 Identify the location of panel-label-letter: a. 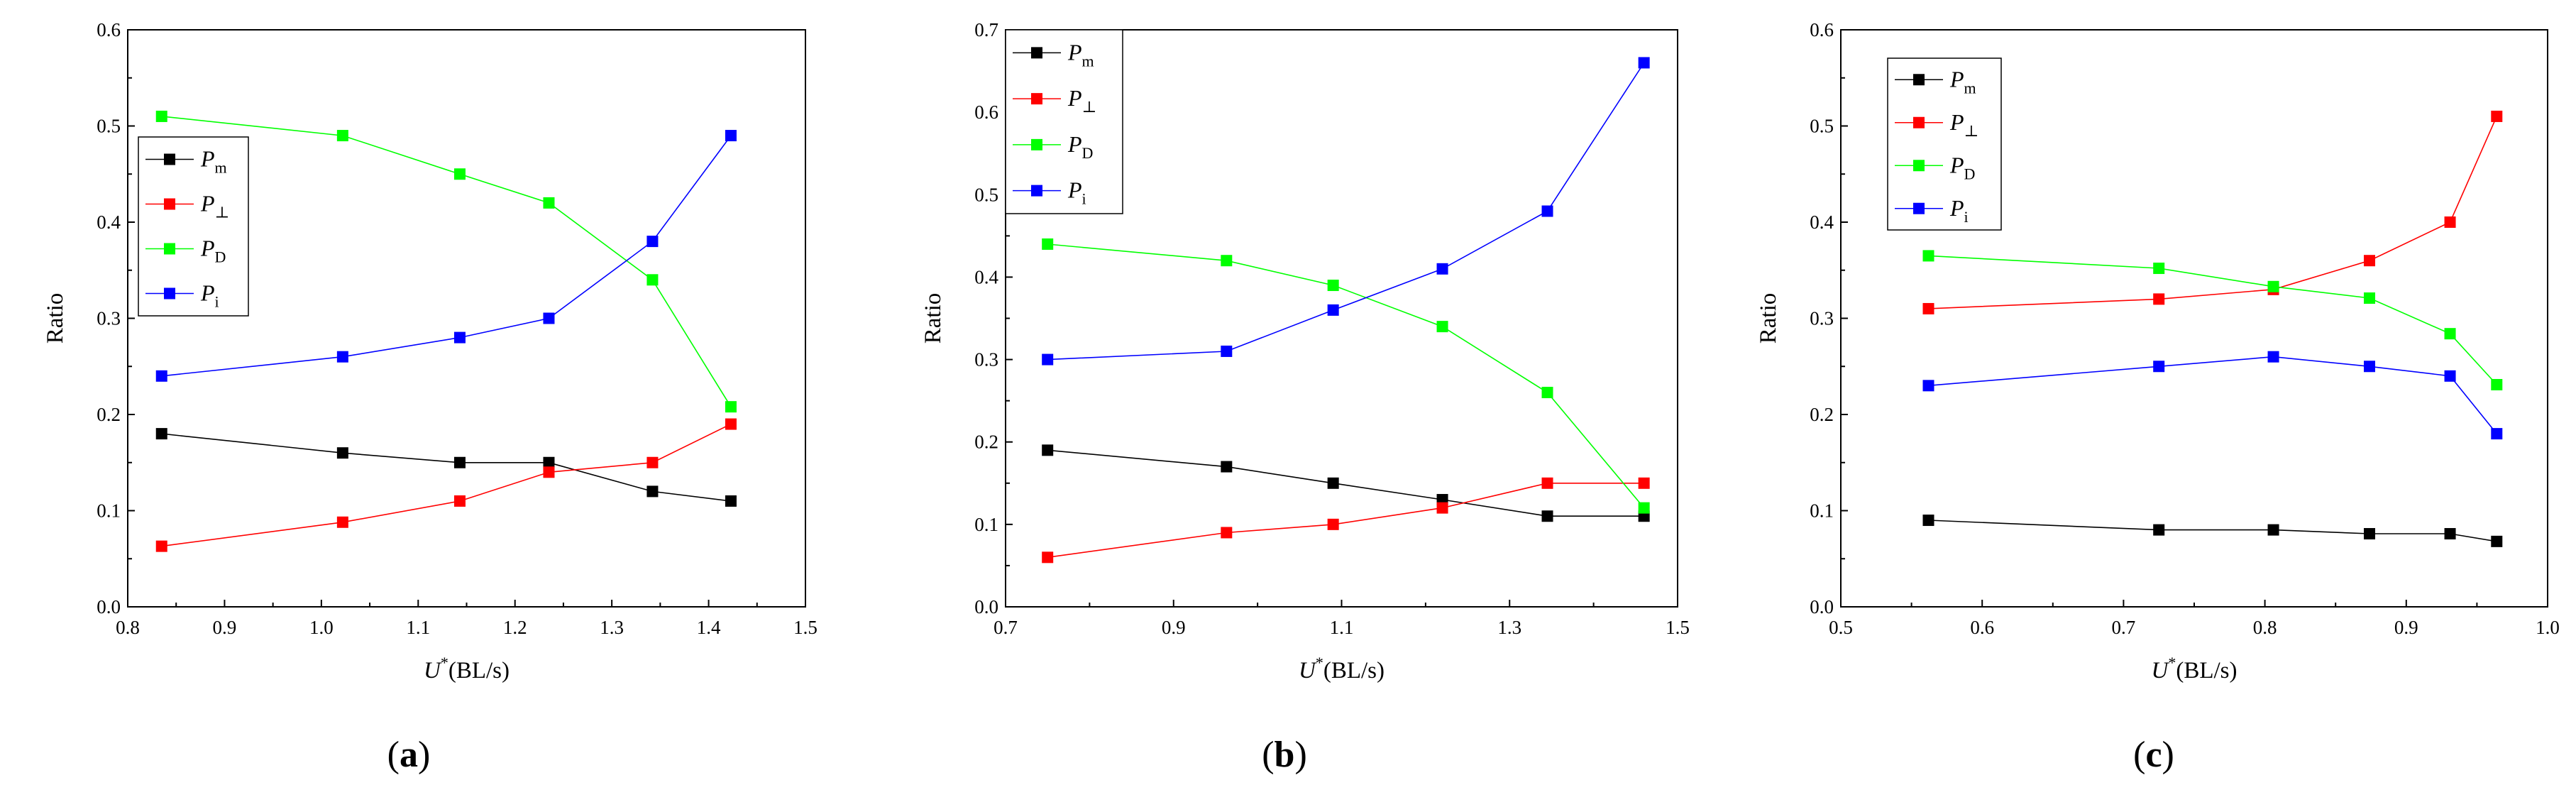
(409, 755).